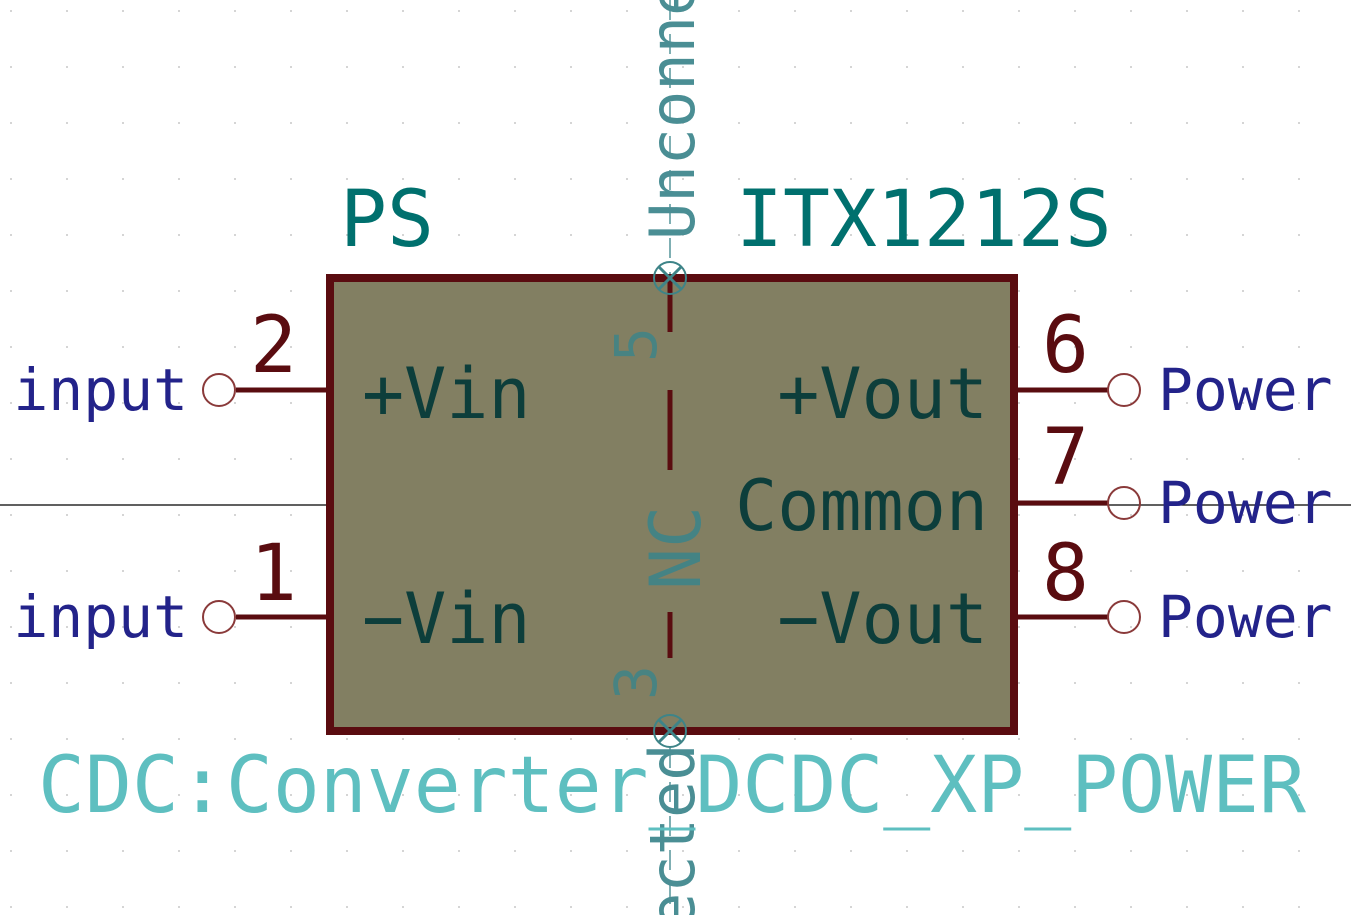  Describe the element at coordinates (387, 220) in the screenshot. I see `component-reference: PS` at that location.